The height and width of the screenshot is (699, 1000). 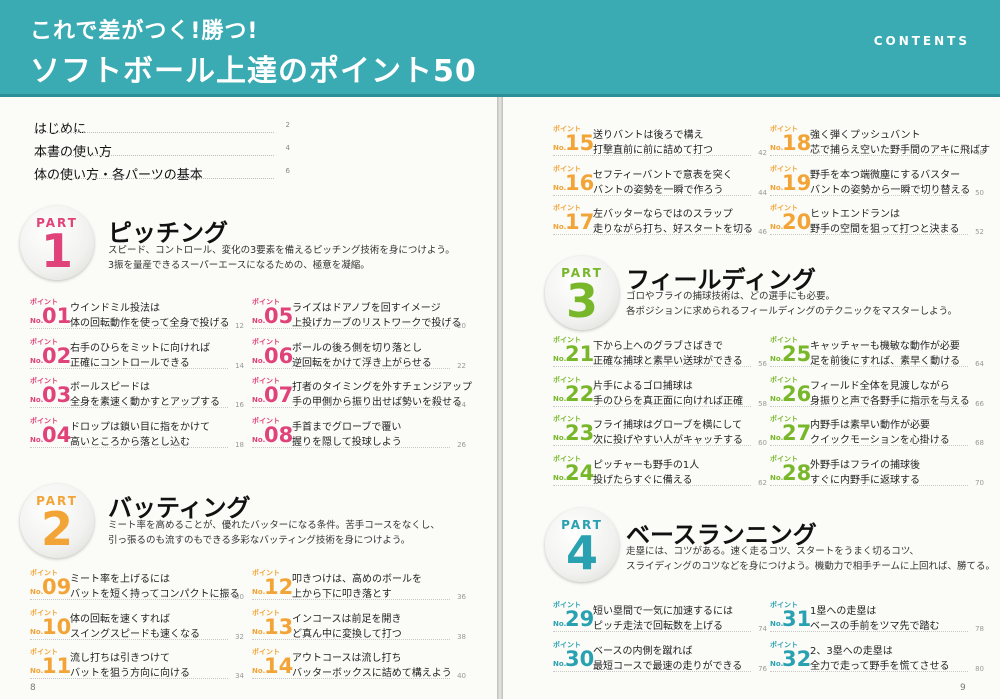 What do you see at coordinates (582, 545) in the screenshot?
I see `part-badge: PART 4` at bounding box center [582, 545].